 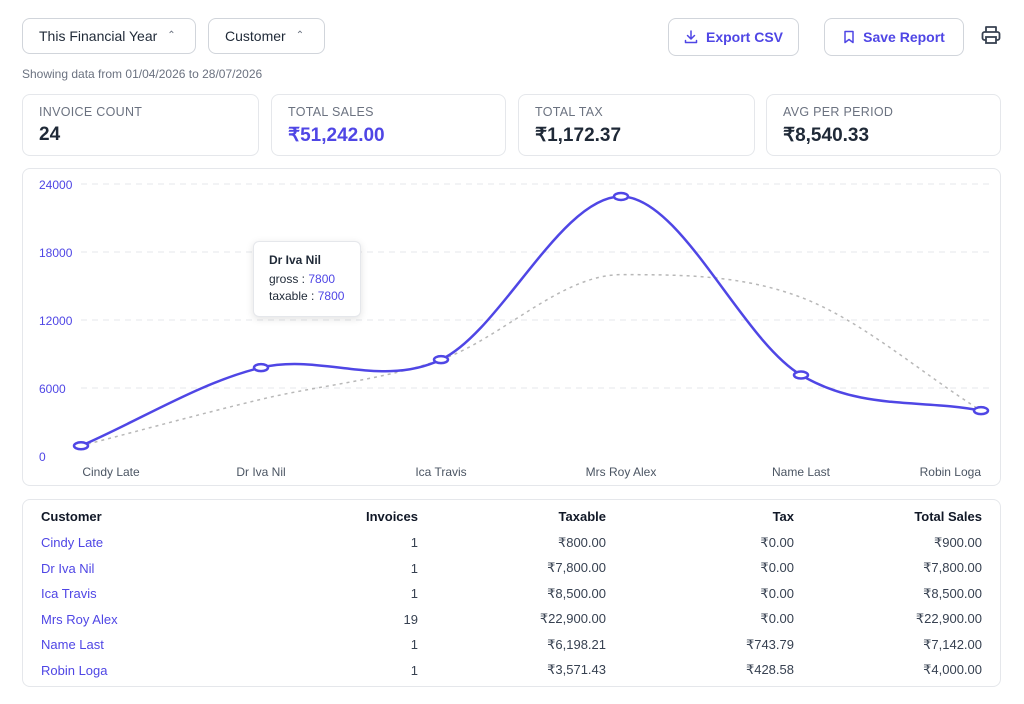 I want to click on x-tick-label: Ica Travis, so click(x=440, y=472).